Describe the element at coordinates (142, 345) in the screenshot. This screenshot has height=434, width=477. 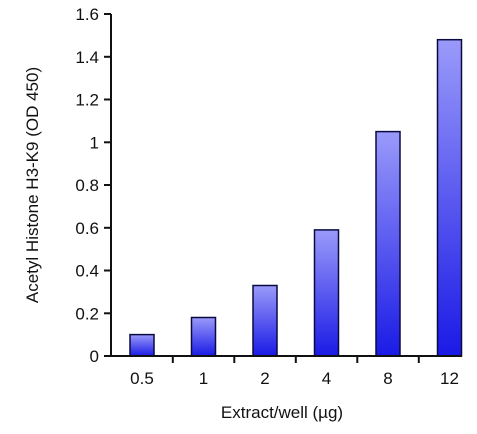
I see `bar-0.5` at that location.